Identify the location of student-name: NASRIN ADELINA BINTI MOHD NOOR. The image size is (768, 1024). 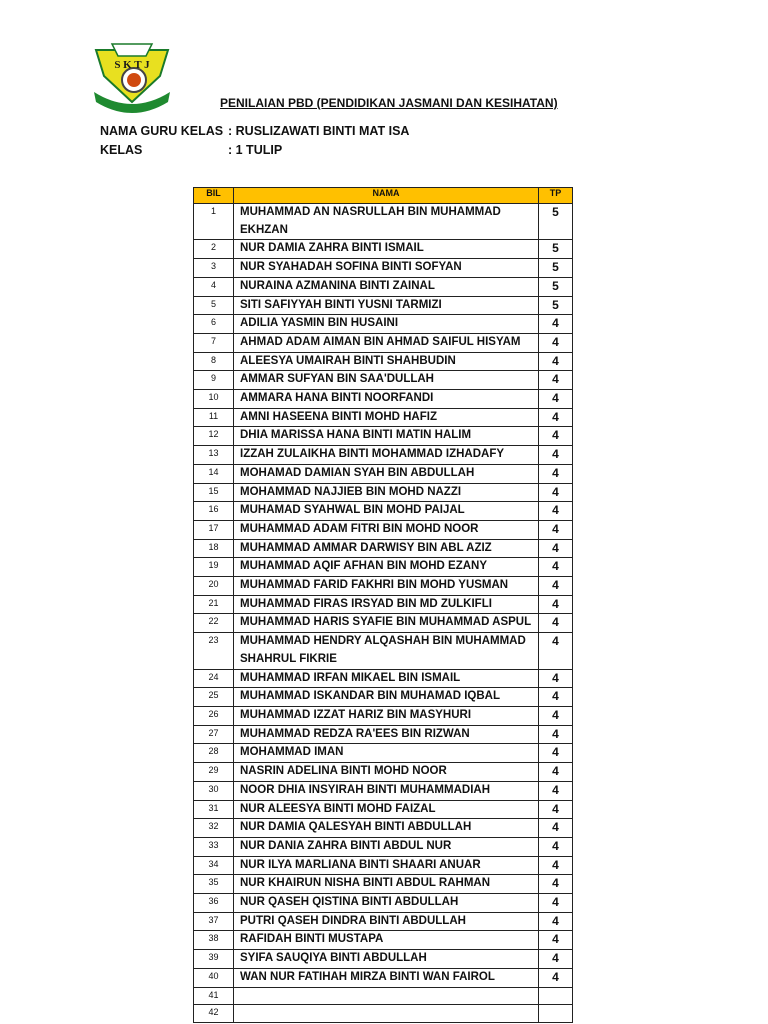
(386, 772).